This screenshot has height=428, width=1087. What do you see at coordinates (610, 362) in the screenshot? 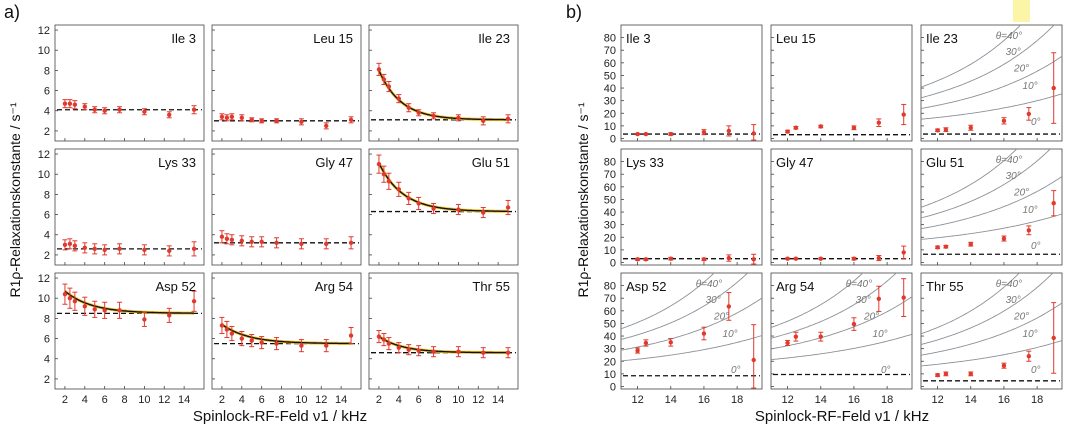
I see `y-tick-label: 20` at bounding box center [610, 362].